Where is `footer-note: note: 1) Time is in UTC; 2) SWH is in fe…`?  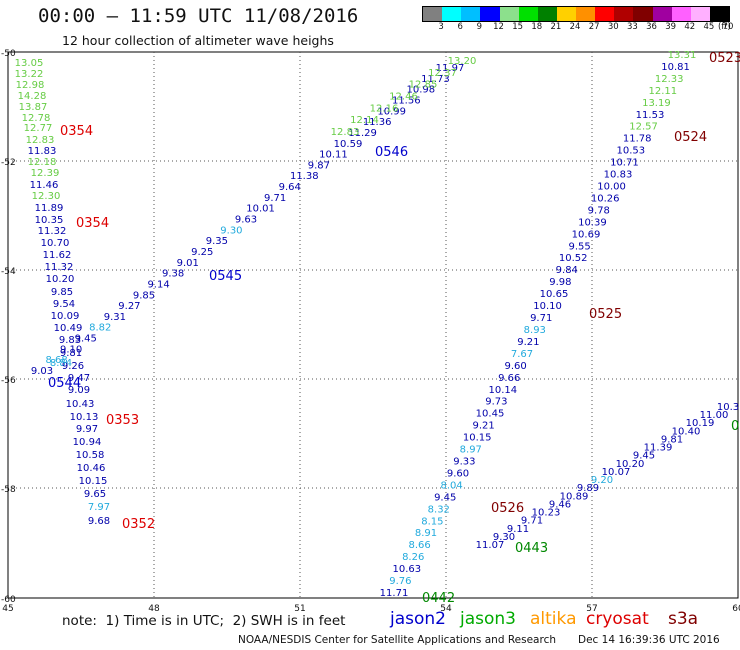 footer-note: note: 1) Time is in UTC; 2) SWH is in fe… is located at coordinates (204, 621).